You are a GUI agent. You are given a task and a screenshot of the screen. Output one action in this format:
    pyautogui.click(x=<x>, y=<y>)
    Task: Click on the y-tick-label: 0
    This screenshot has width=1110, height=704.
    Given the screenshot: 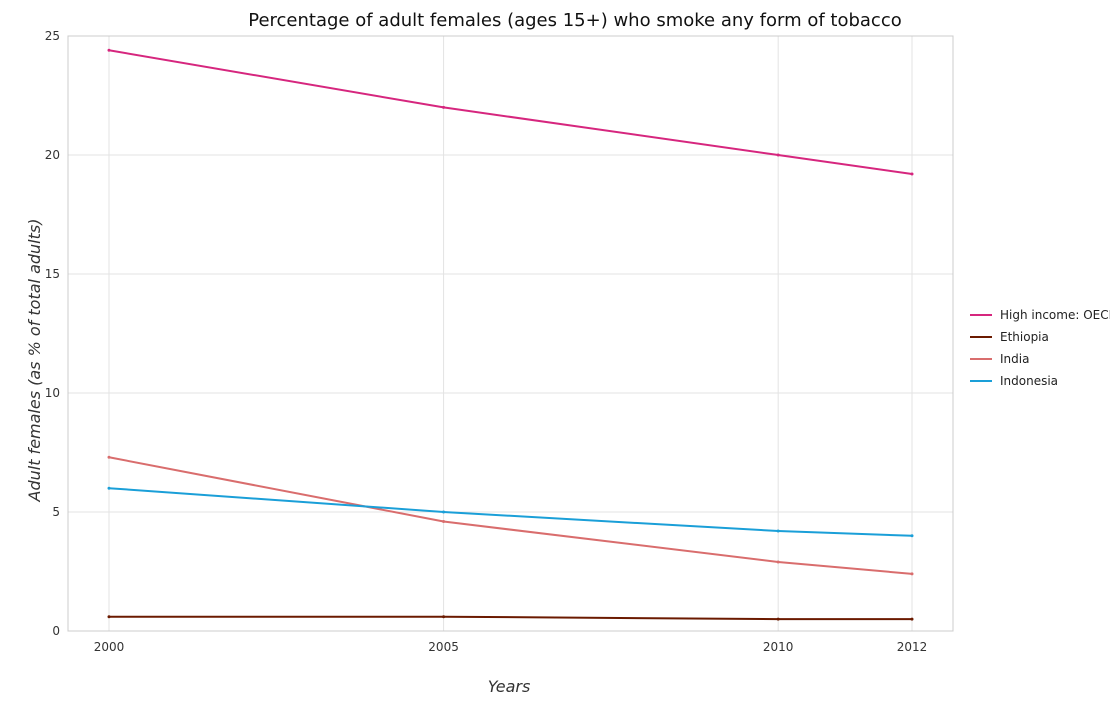 What is the action you would take?
    pyautogui.click(x=56, y=631)
    